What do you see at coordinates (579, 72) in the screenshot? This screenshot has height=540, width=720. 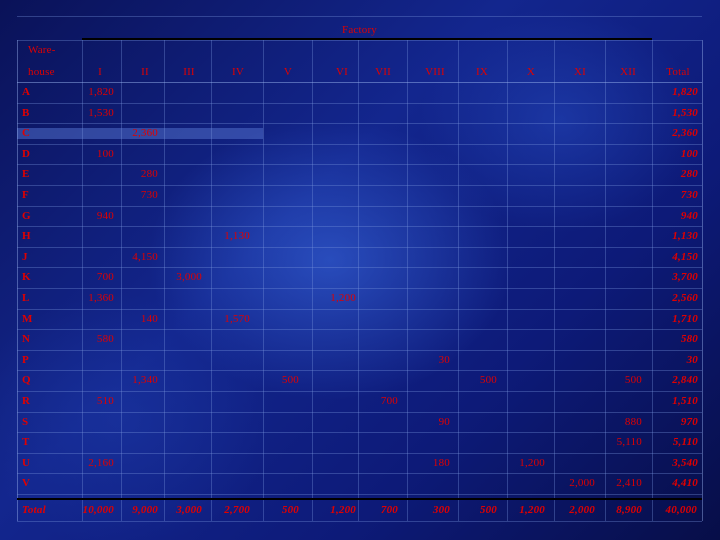 I see `column-header: XI` at bounding box center [579, 72].